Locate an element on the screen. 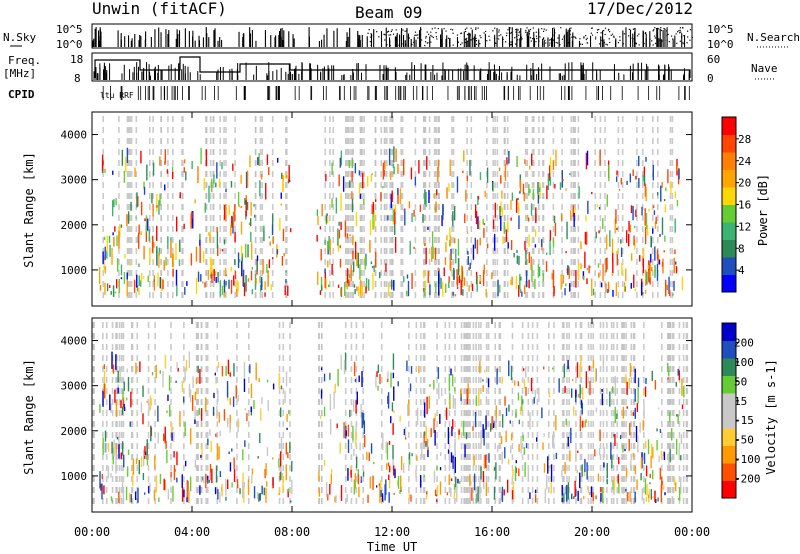  nsearch-tick-top: 10^5 is located at coordinates (720, 29).